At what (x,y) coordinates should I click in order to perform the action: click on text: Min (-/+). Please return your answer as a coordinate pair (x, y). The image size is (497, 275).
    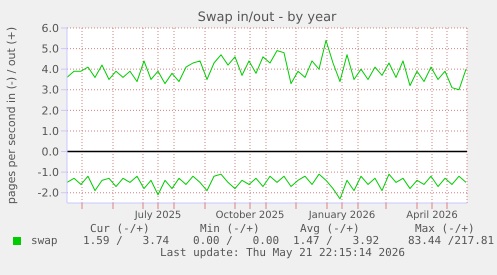
    Looking at the image, I should click on (230, 228).